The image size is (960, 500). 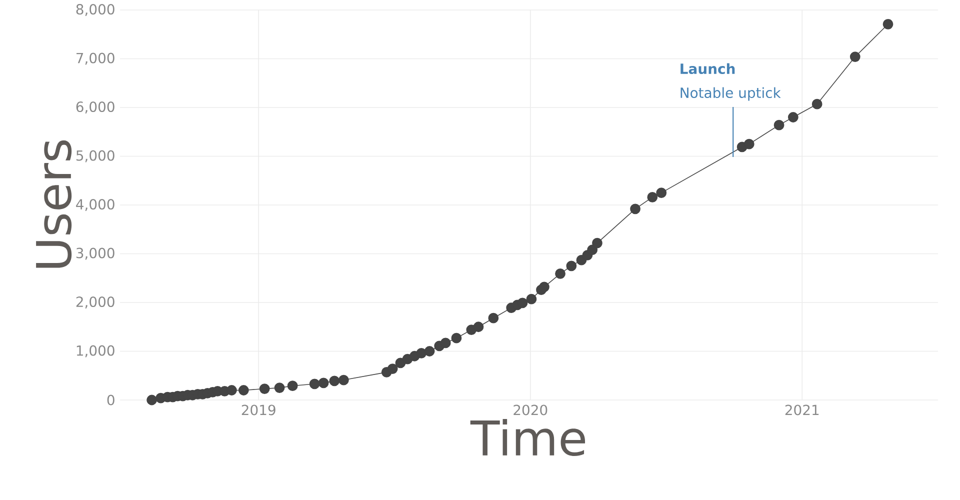 What do you see at coordinates (95, 156) in the screenshot?
I see `y-tick-label: 5,000` at bounding box center [95, 156].